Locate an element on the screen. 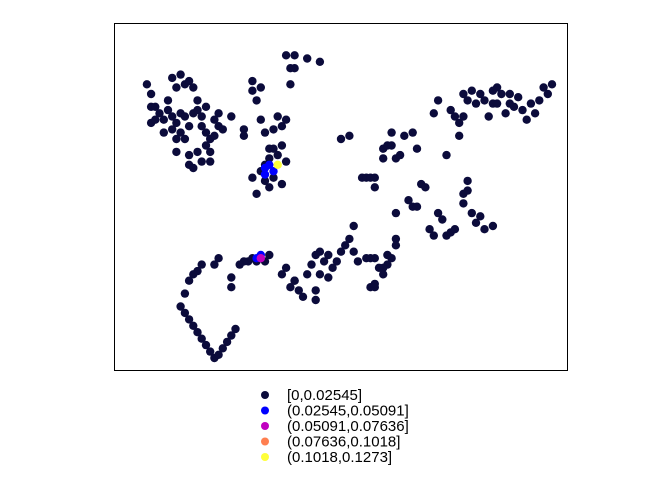  legend-label-2: (0.05091,0.07636] is located at coordinates (348, 426).